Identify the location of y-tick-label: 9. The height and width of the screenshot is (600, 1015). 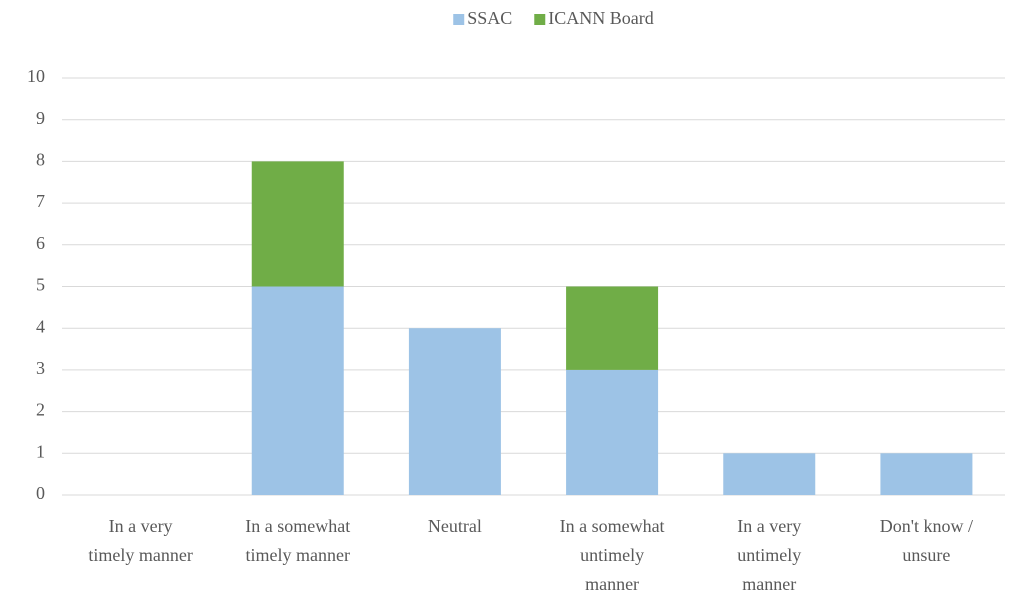
(40, 118).